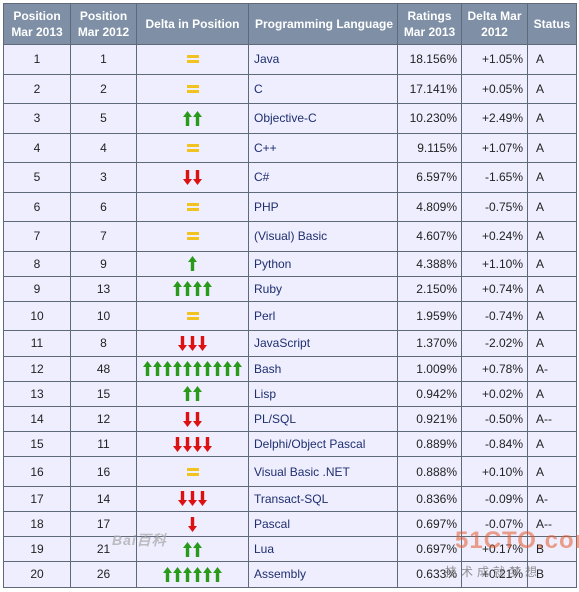 Image resolution: width=579 pixels, height=592 pixels. I want to click on position-2012-cell: 5, so click(103, 118).